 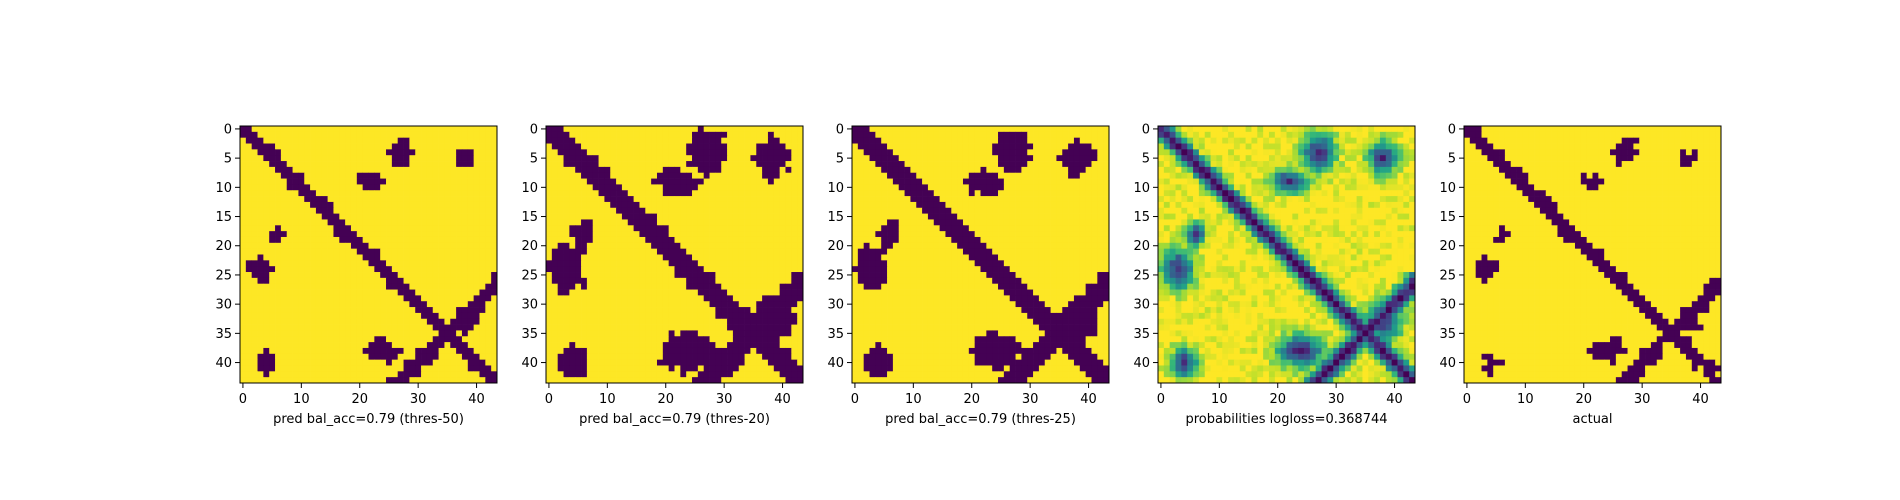 I want to click on y-tick-label: 5, so click(x=534, y=159).